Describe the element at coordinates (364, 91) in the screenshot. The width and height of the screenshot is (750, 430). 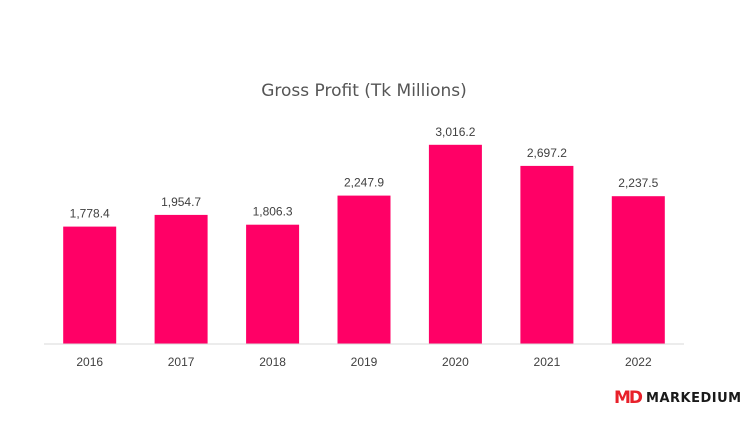
I see `chart-title: Gross Profit (Tk Millions)` at that location.